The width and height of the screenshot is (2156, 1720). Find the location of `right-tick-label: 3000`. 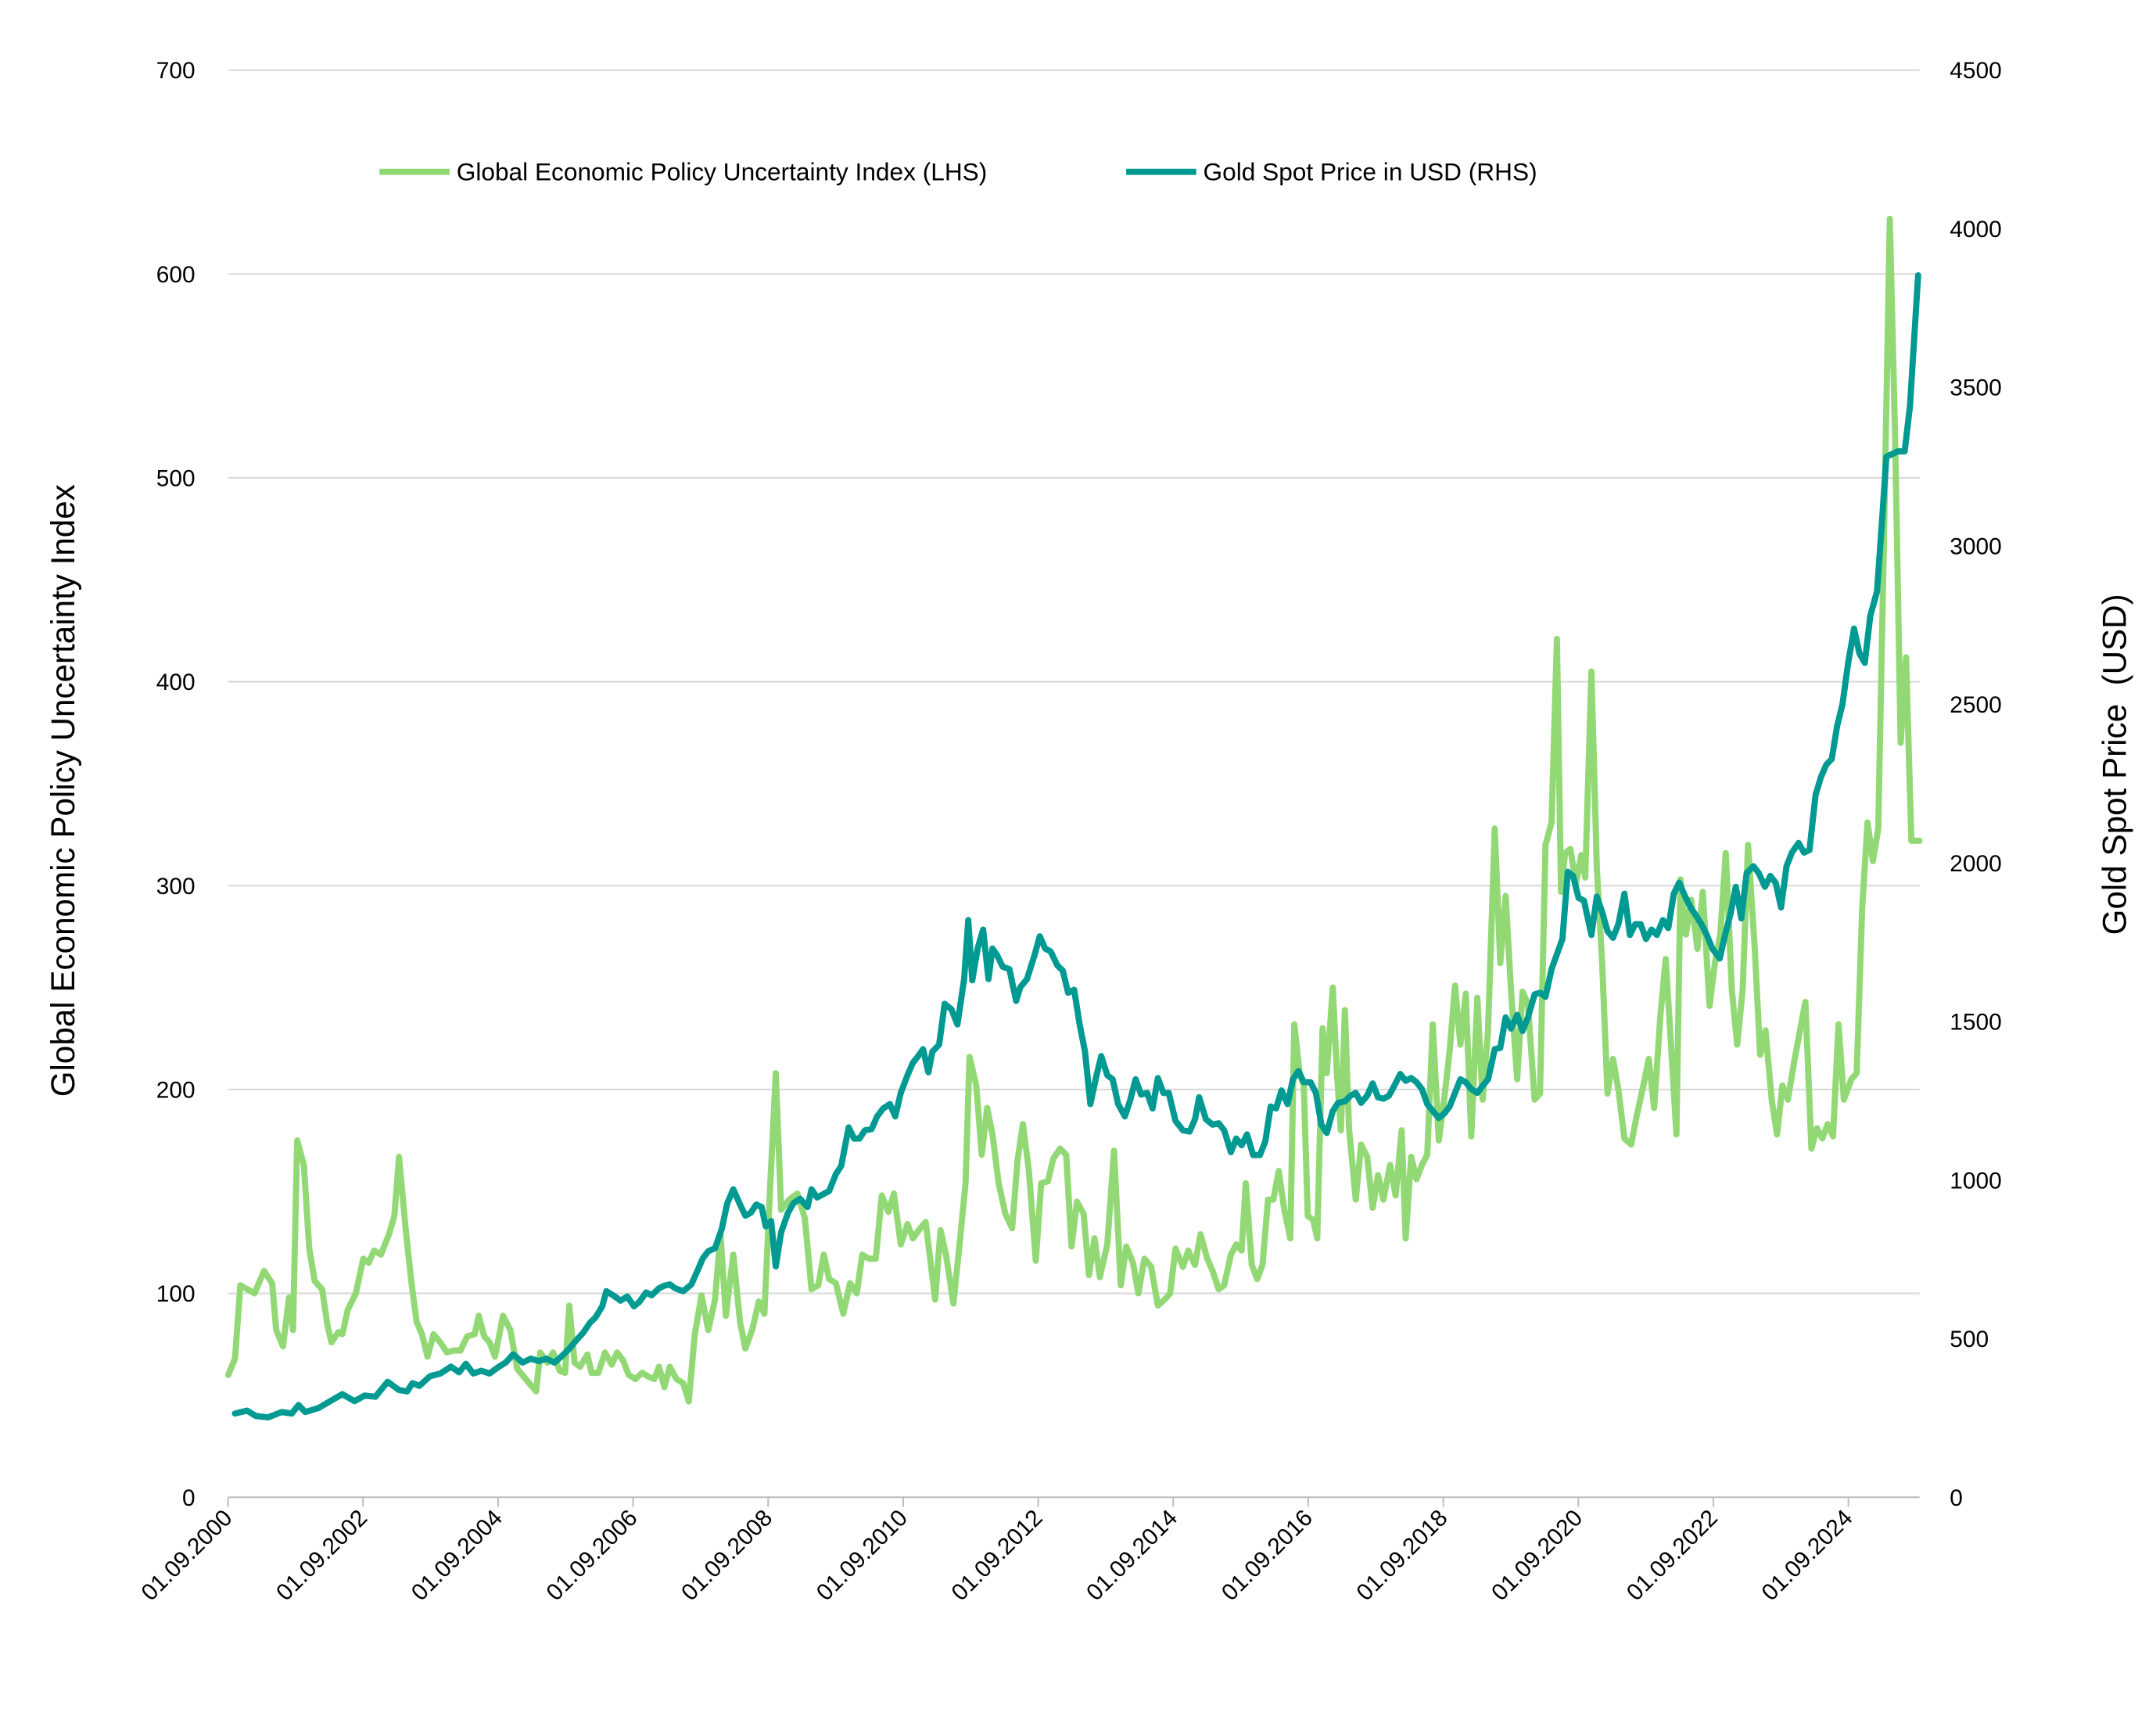

right-tick-label: 3000 is located at coordinates (1975, 546).